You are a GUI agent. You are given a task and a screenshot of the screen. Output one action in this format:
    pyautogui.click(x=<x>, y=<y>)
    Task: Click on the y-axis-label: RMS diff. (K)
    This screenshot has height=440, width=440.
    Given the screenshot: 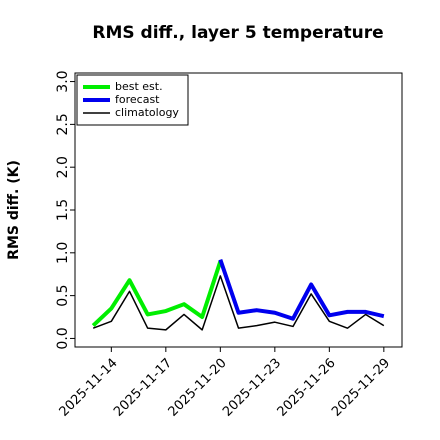 What is the action you would take?
    pyautogui.click(x=14, y=210)
    